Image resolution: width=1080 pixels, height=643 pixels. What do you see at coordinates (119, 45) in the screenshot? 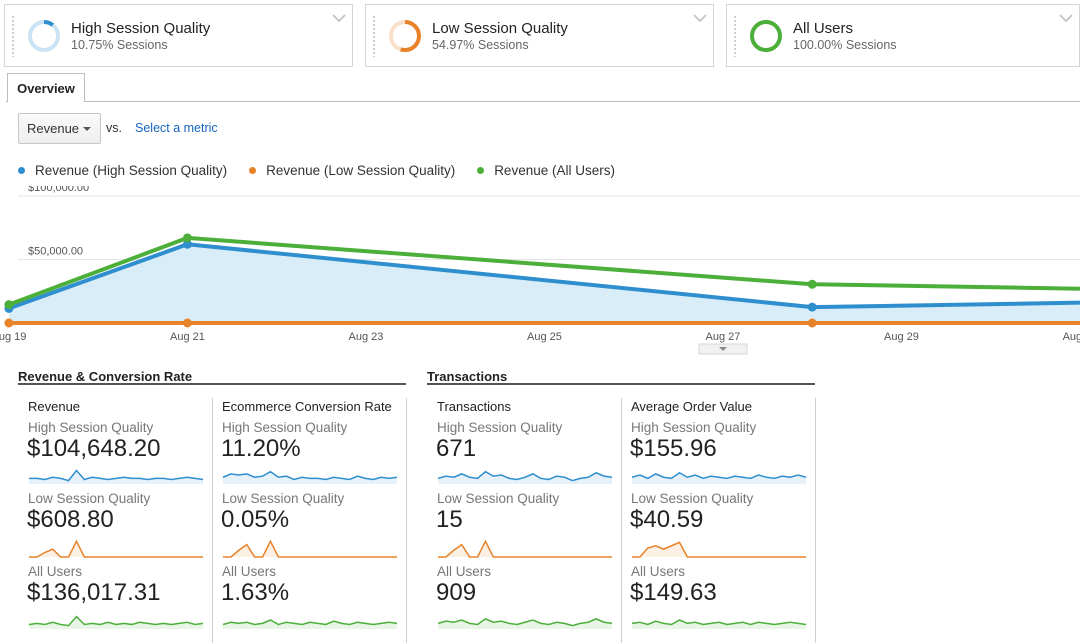
I see `segment-sessions: 10.75% Sessions` at bounding box center [119, 45].